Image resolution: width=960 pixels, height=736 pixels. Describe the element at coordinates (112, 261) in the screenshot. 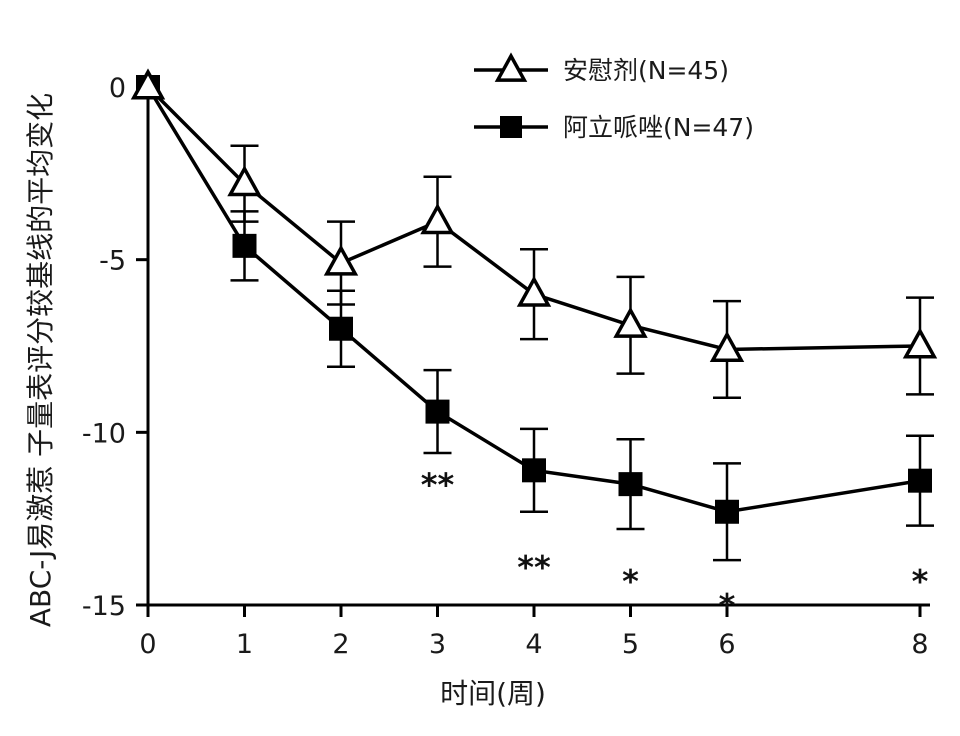

I see `y-tick-label: -5` at that location.